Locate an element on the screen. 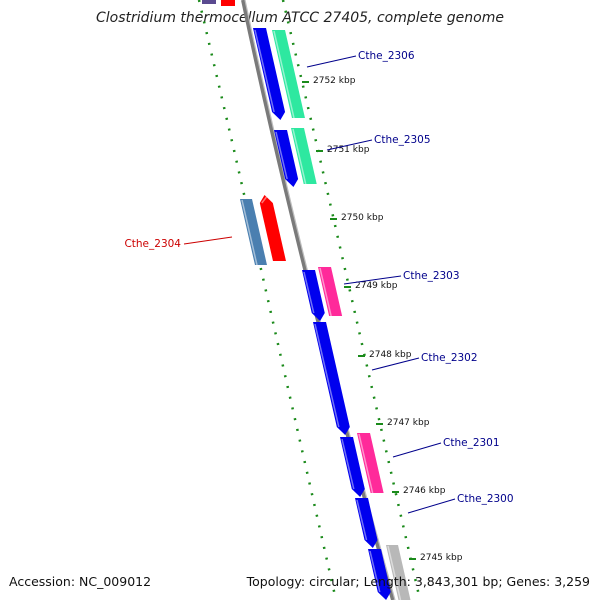 Image resolution: width=600 pixels, height=600 pixels. gene-label: Cthe_2305 is located at coordinates (402, 140).